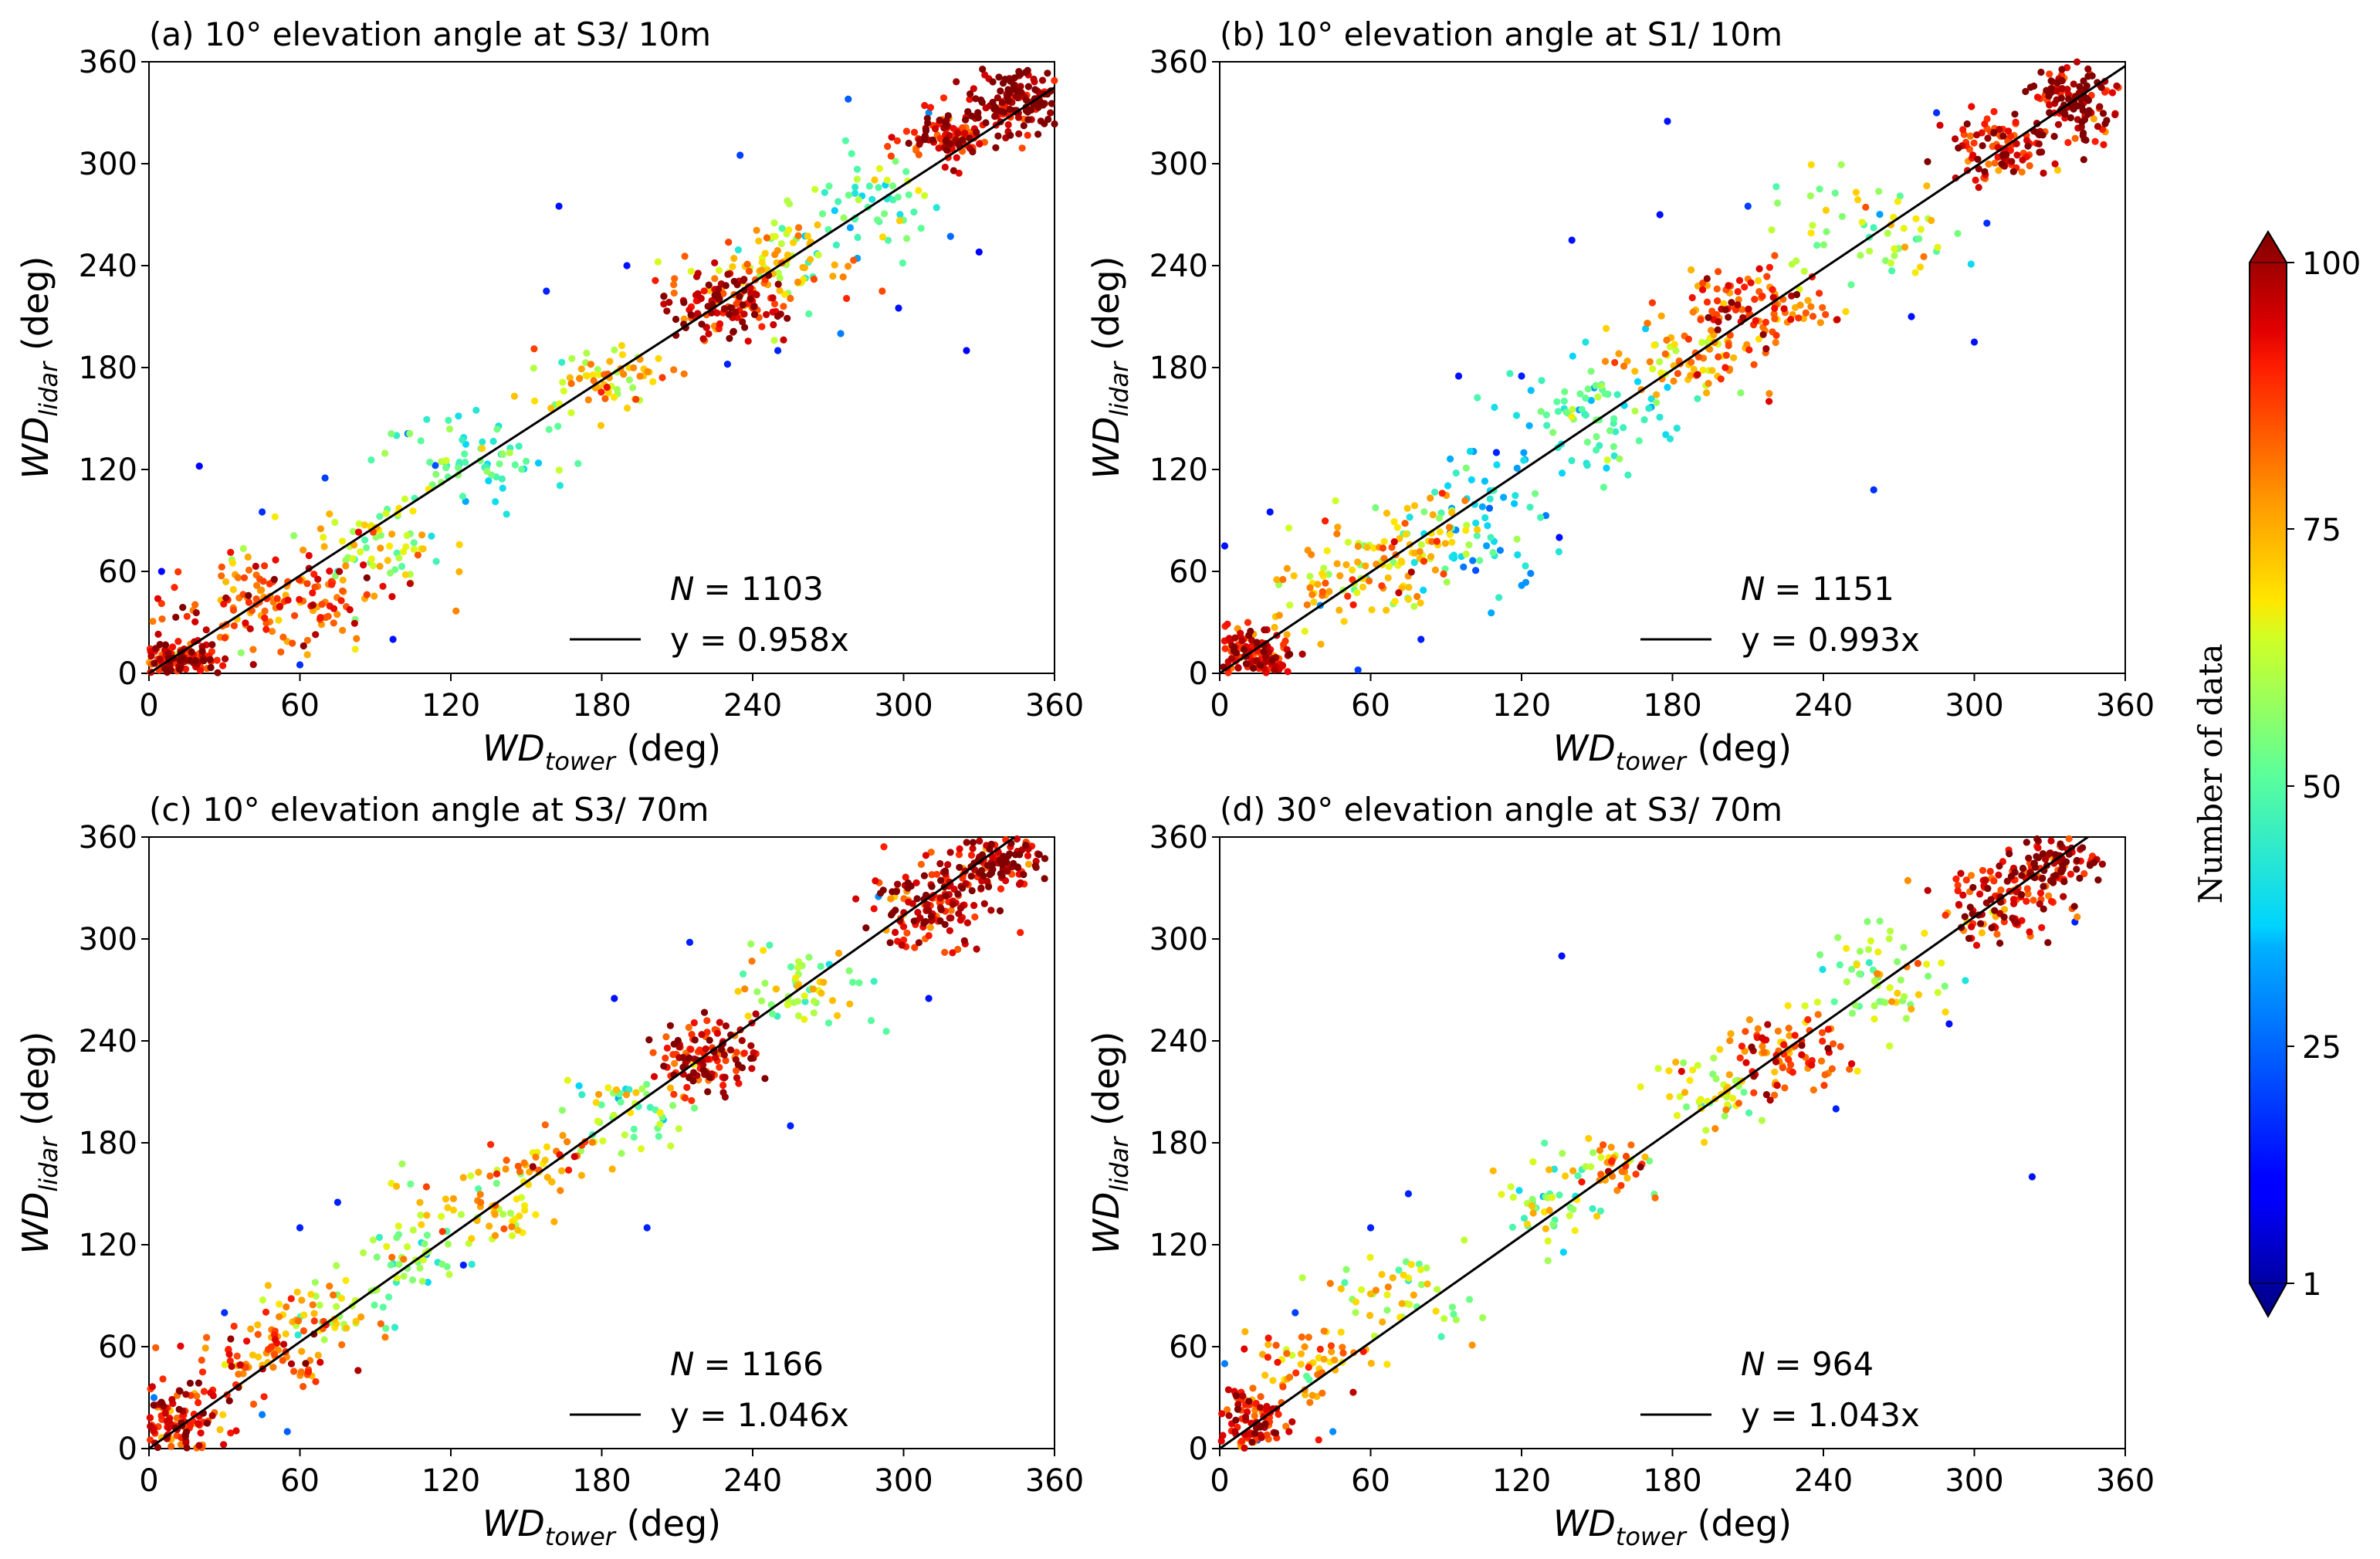  I want to click on panel-d-xticks: 0 60 120 180 240 300 360, so click(1682, 1474).